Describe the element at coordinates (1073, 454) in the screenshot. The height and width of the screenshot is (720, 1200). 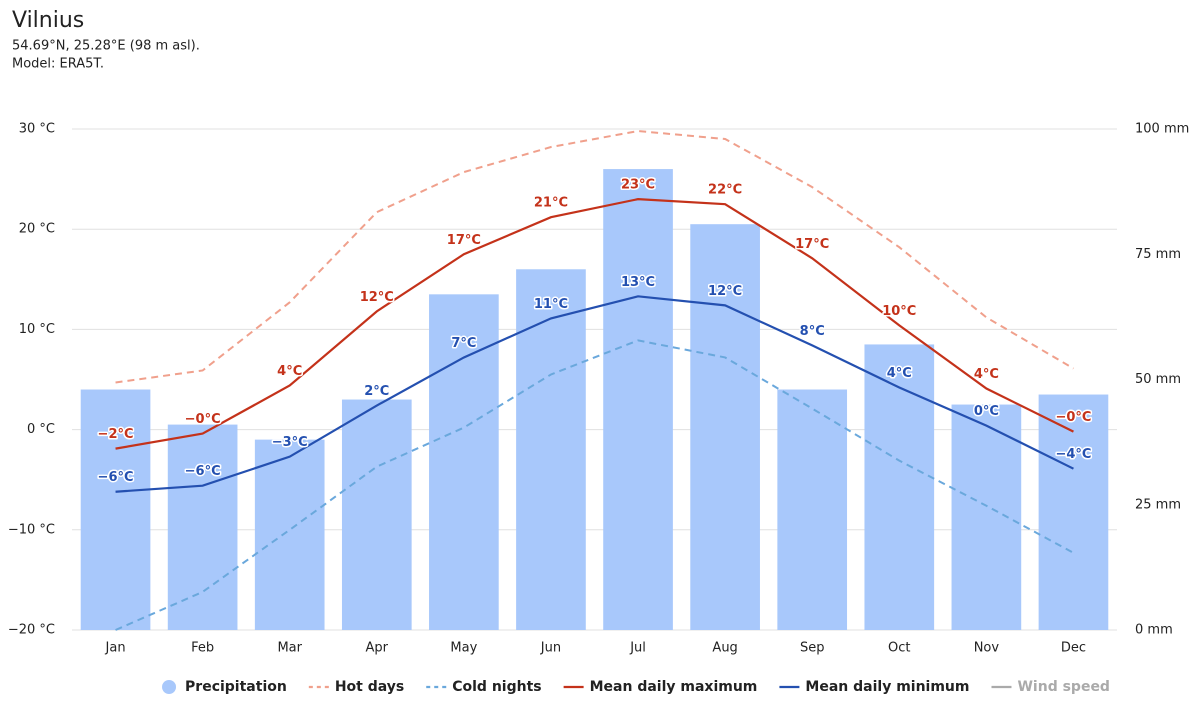
I see `data-label: −4°C` at that location.